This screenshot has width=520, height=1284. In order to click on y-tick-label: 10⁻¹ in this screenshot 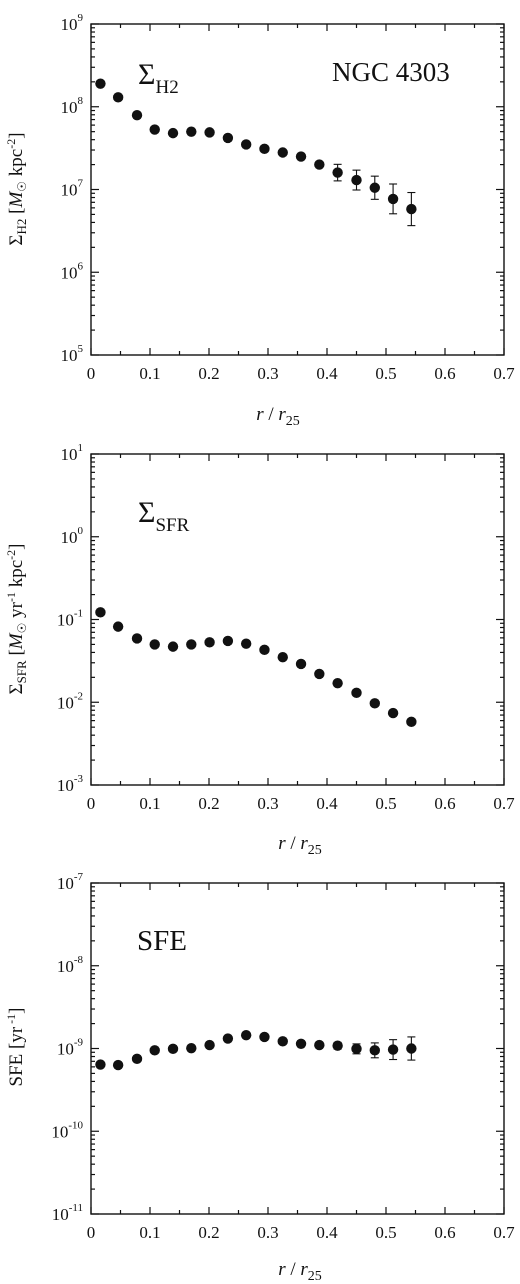, I will do `click(70, 619)`.